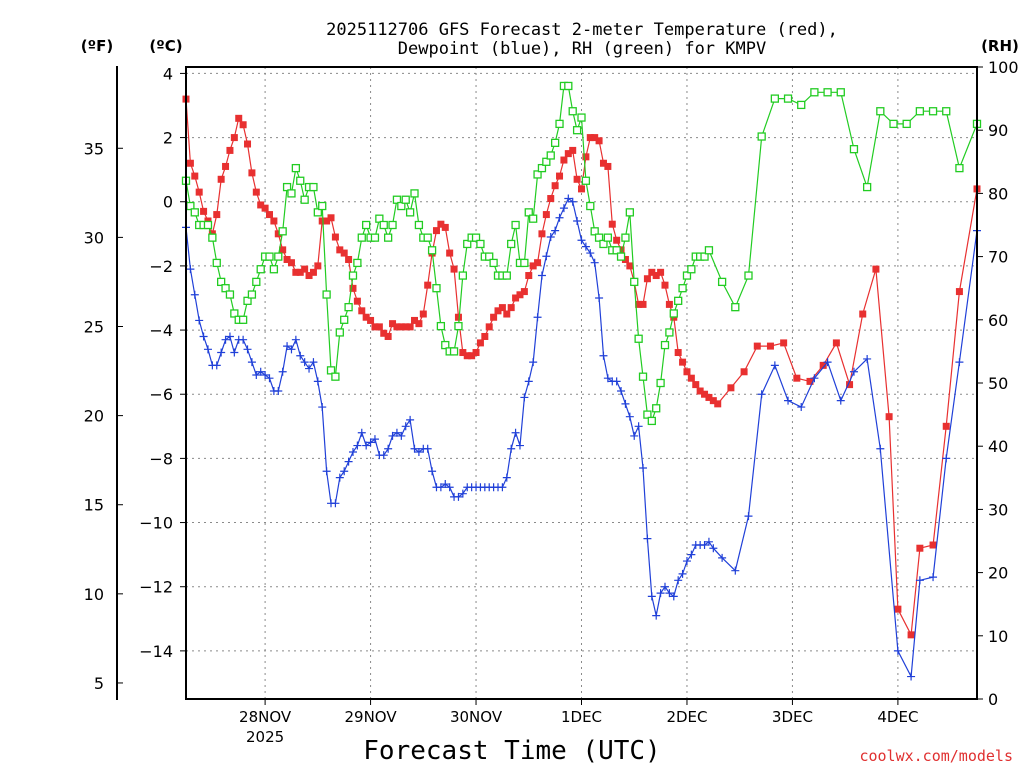  What do you see at coordinates (897, 717) in the screenshot?
I see `x-tick-label: 4DEC` at bounding box center [897, 717].